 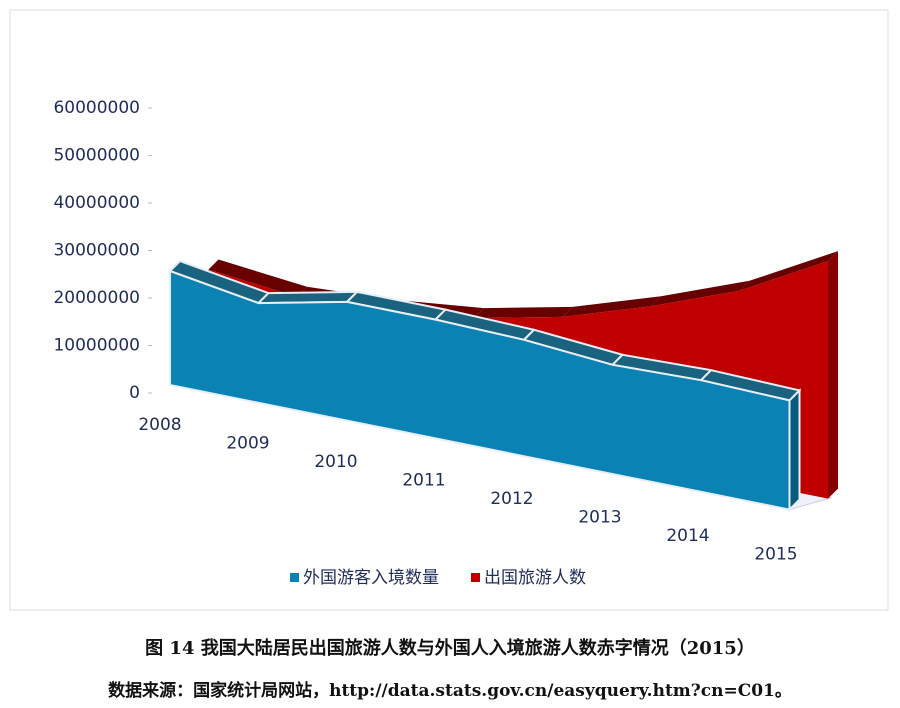 I want to click on y-tick-label: 50000000, so click(x=96, y=156).